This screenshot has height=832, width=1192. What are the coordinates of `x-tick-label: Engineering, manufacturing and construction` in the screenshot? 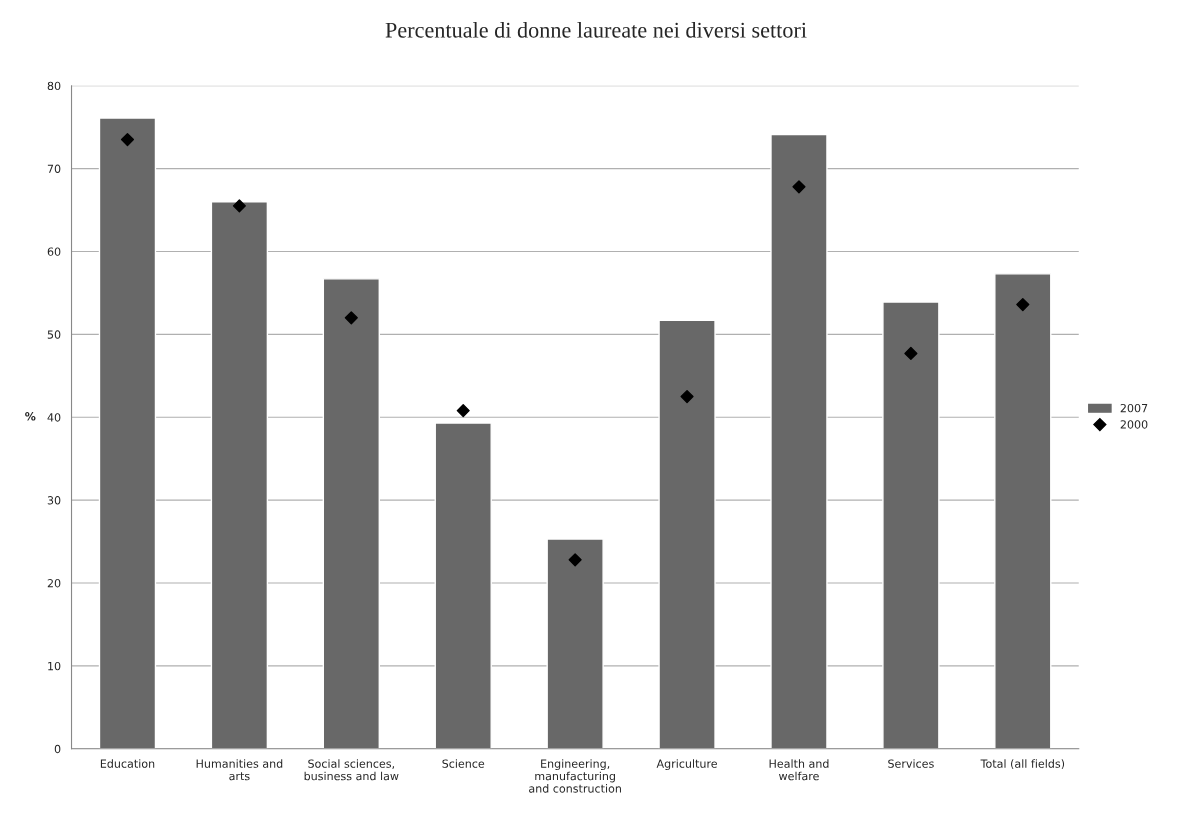 It's located at (575, 776).